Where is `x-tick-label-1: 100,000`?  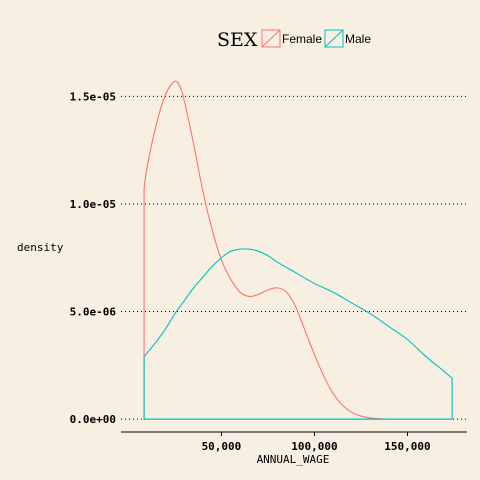
x-tick-label-1: 100,000 is located at coordinates (314, 446).